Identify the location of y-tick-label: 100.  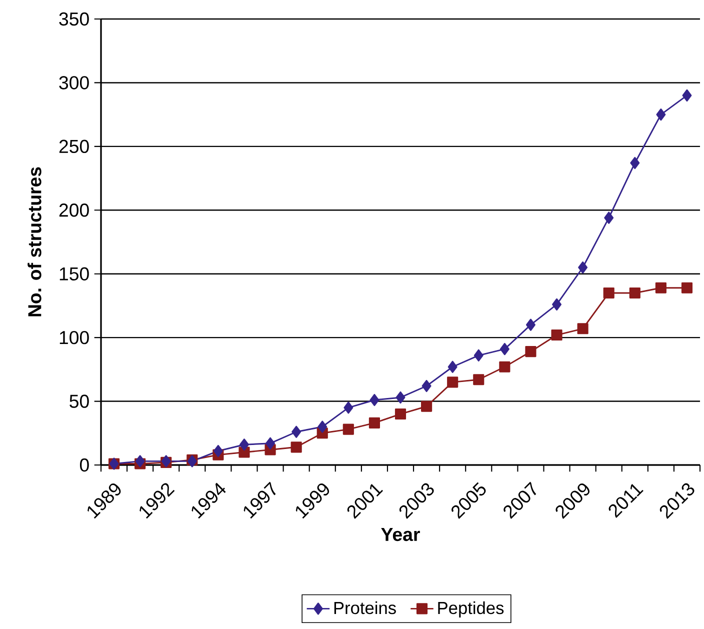
(74, 337).